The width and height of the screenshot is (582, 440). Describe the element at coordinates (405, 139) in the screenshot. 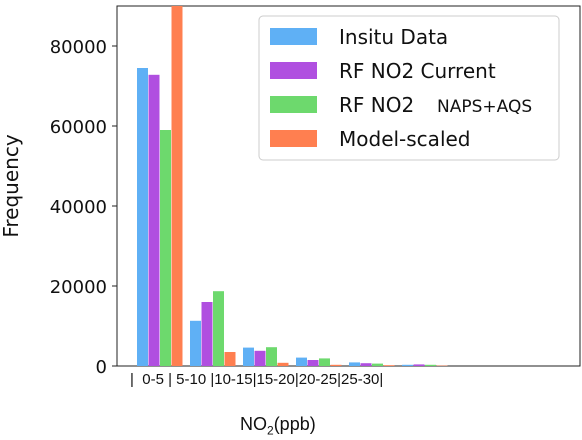

I see `legend-label: Model-scaled` at that location.